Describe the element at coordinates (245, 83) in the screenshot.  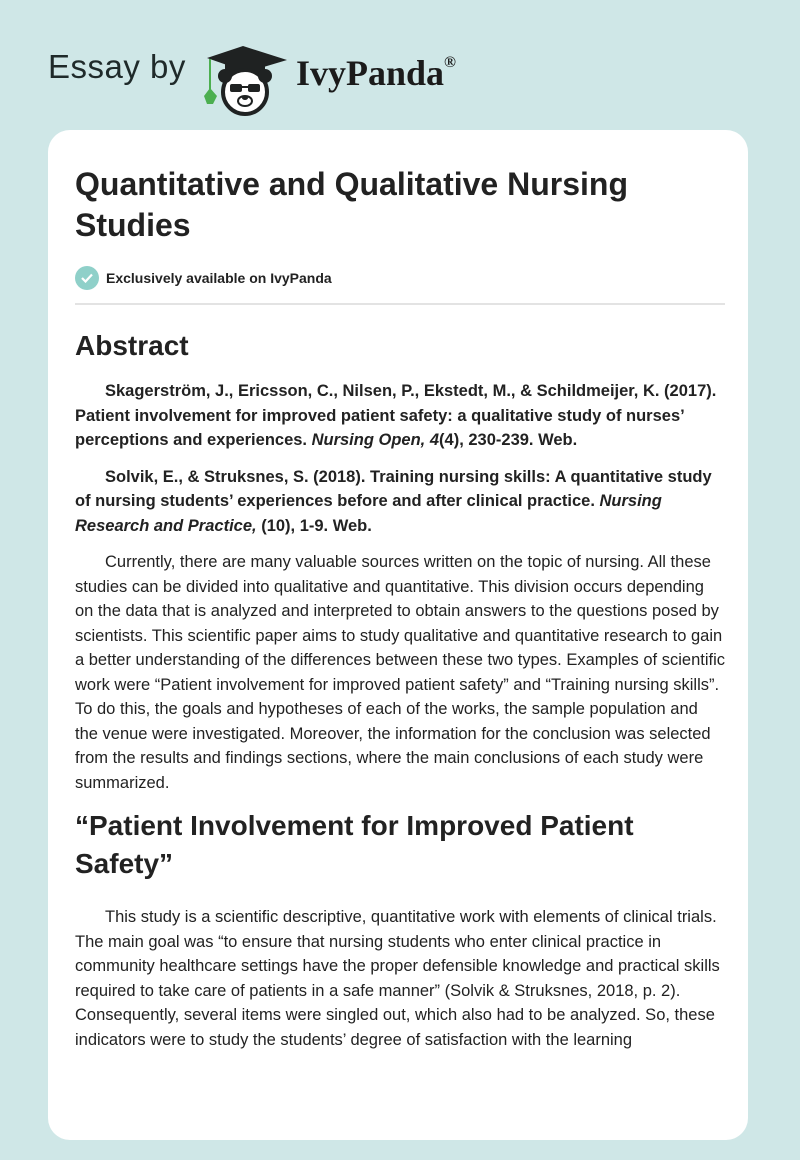
I see `ivypanda-logo-icon` at that location.